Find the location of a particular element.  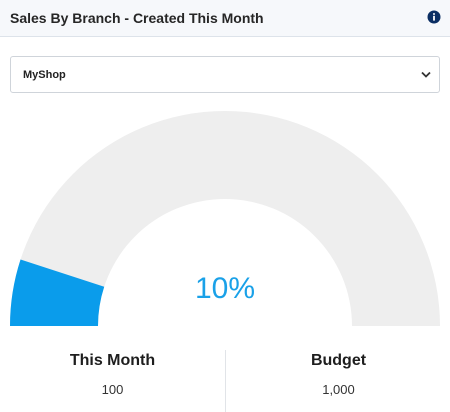

widget-header: Sales By Branch - Created This Month is located at coordinates (225, 18).